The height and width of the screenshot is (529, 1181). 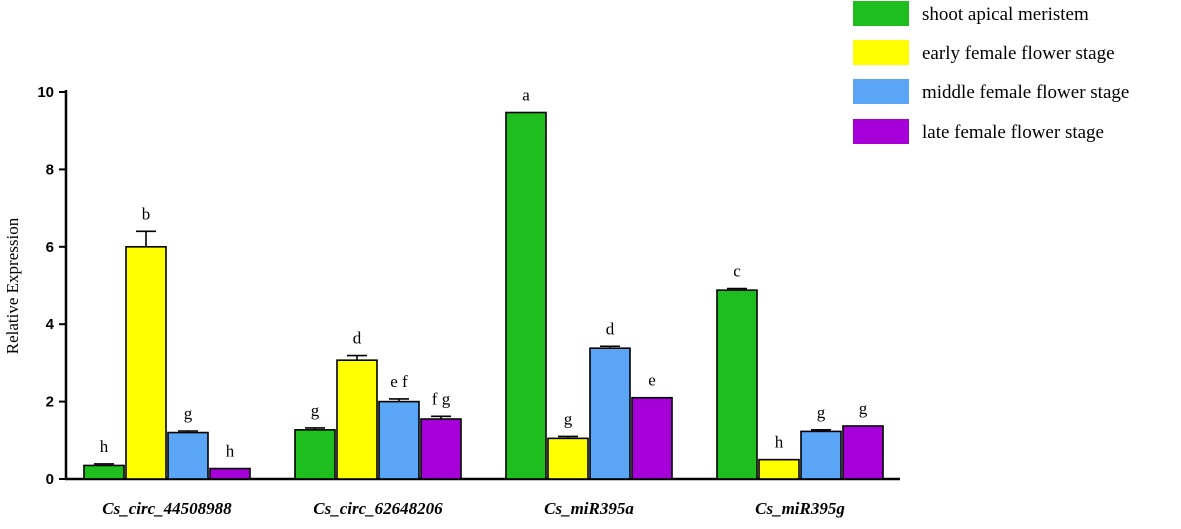 I want to click on significance-letter: e f, so click(x=399, y=381).